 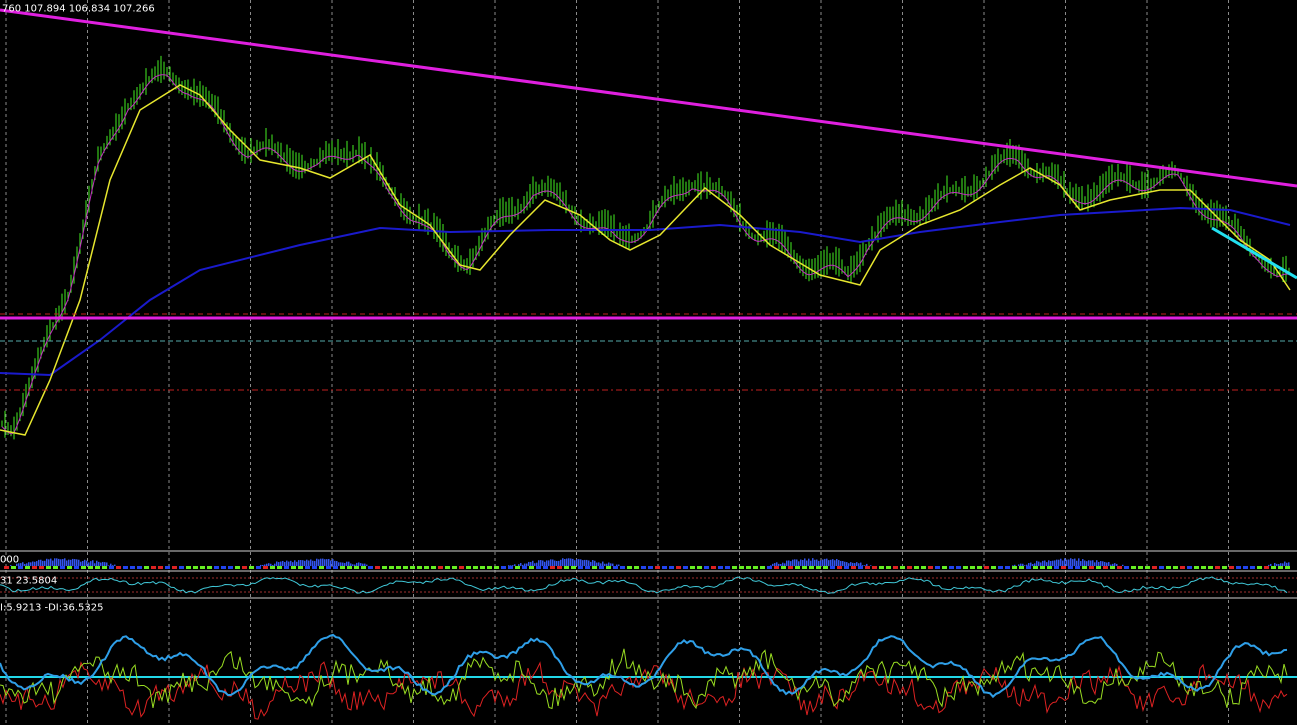 What do you see at coordinates (51, 607) in the screenshot?
I see `indicator-label: I:5.9213 -DI:36.5325` at bounding box center [51, 607].